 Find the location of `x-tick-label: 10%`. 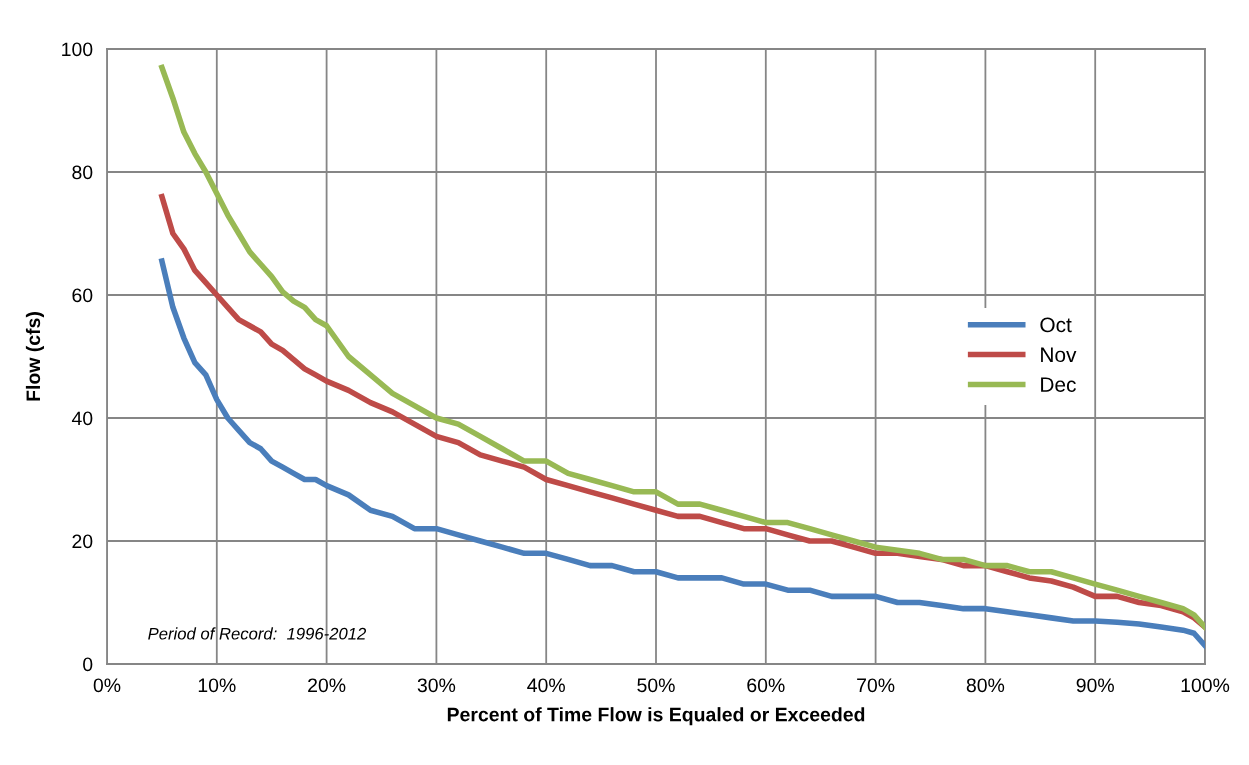

x-tick-label: 10% is located at coordinates (217, 685).